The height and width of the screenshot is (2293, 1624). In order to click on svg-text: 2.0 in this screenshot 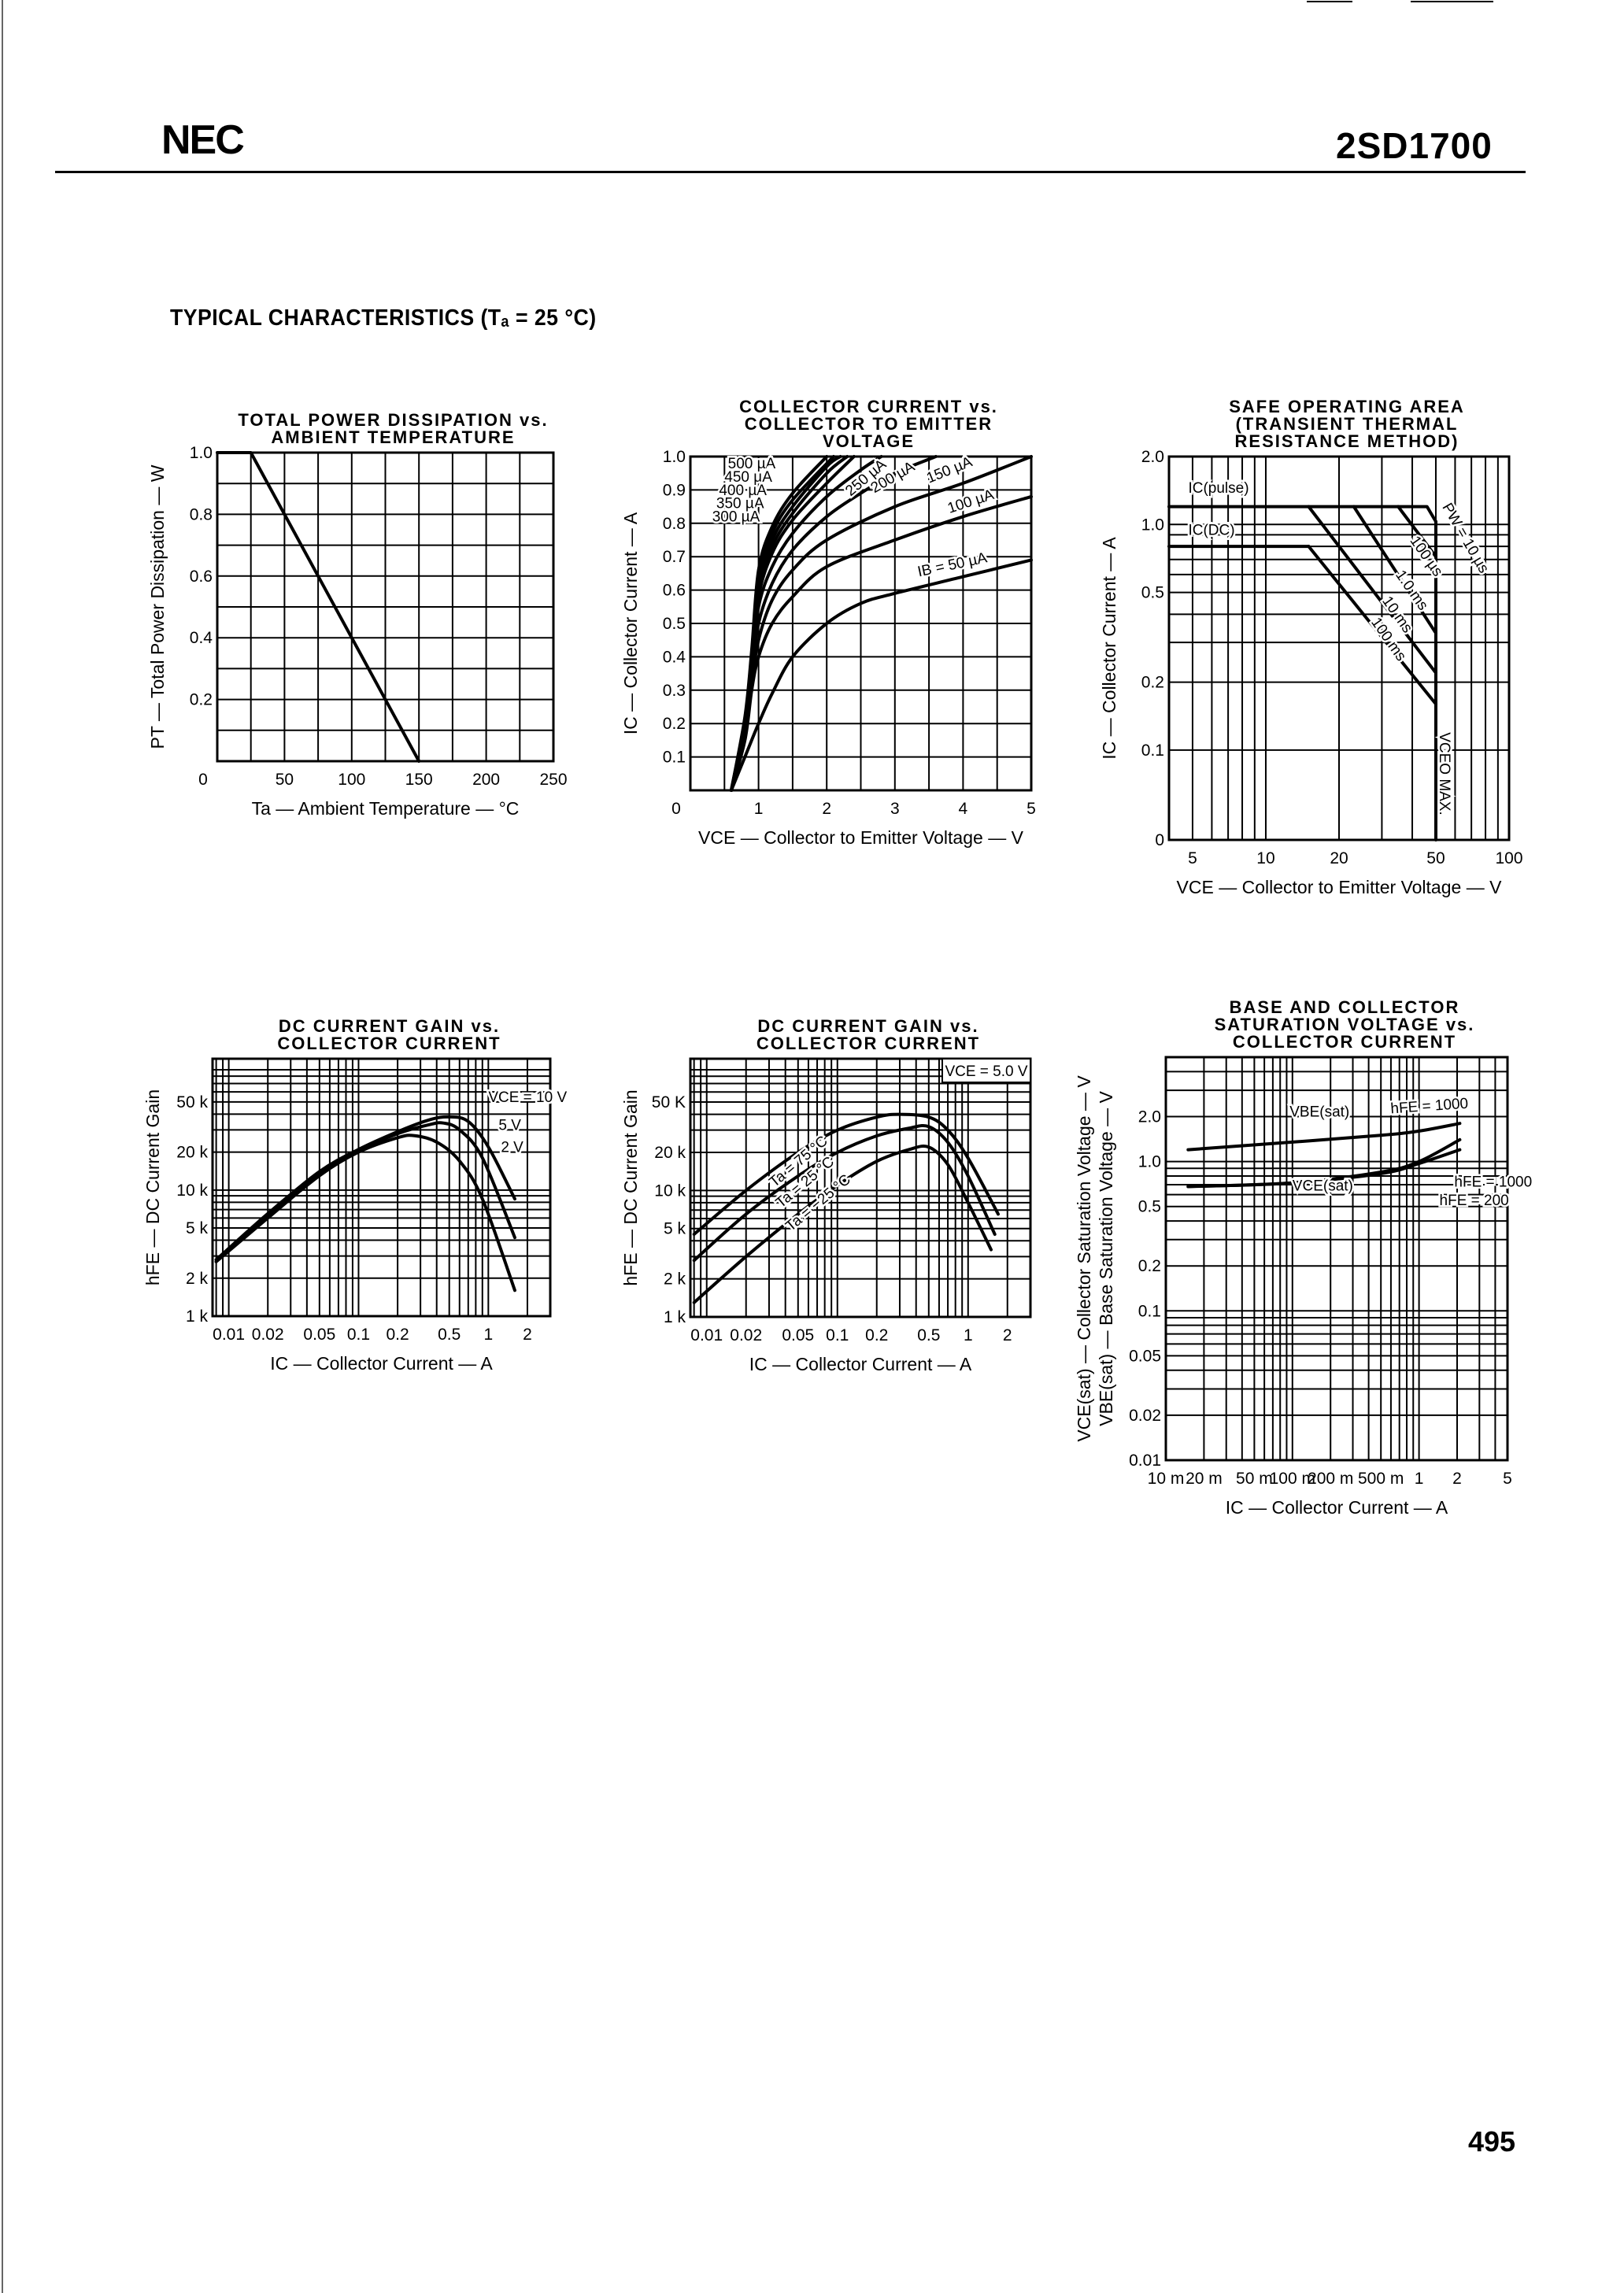, I will do `click(1149, 1117)`.